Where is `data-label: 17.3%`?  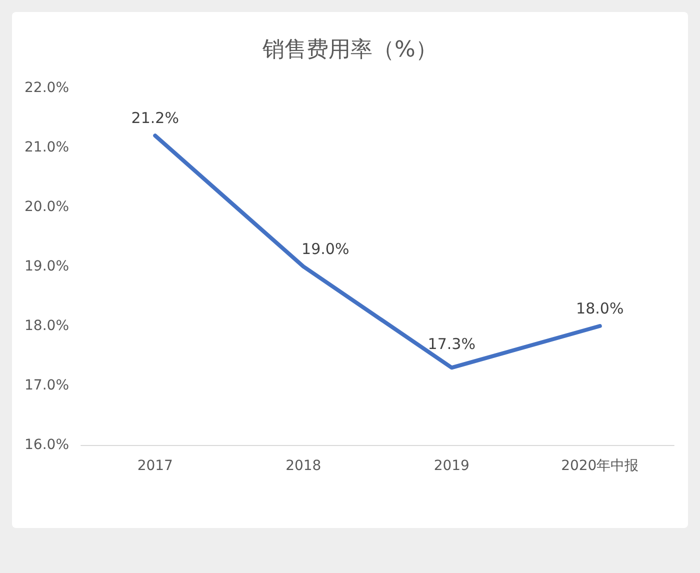 data-label: 17.3% is located at coordinates (452, 344).